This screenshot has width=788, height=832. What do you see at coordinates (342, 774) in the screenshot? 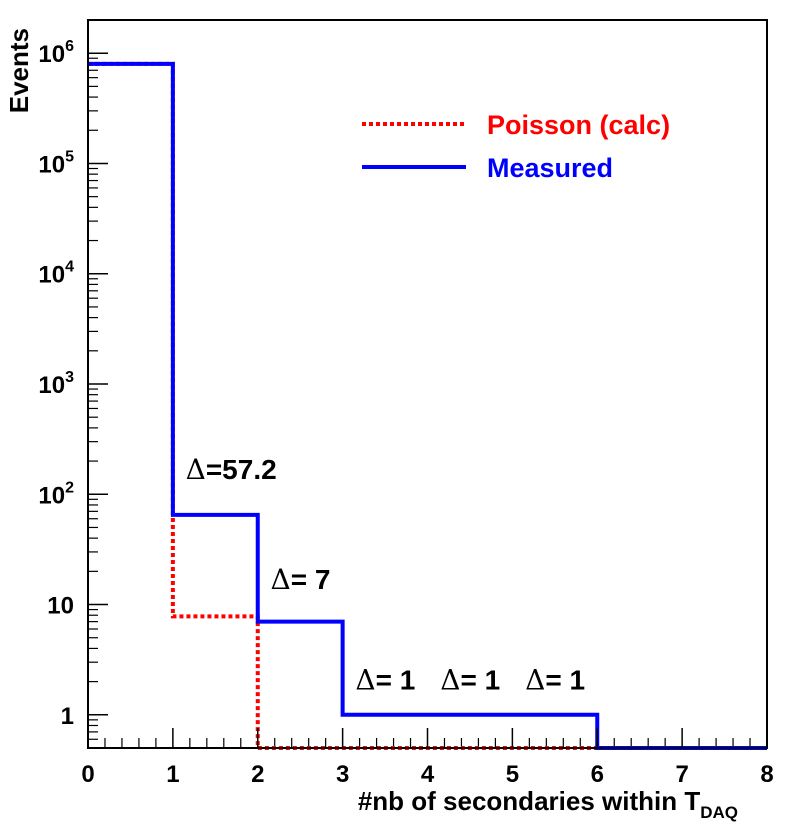
I see `x-tick-label: 3` at bounding box center [342, 774].